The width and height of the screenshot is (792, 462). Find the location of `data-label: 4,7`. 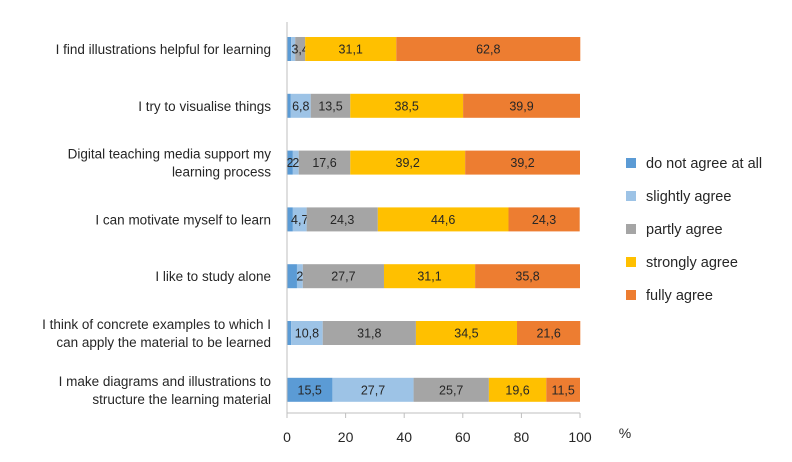

data-label: 4,7 is located at coordinates (299, 220).